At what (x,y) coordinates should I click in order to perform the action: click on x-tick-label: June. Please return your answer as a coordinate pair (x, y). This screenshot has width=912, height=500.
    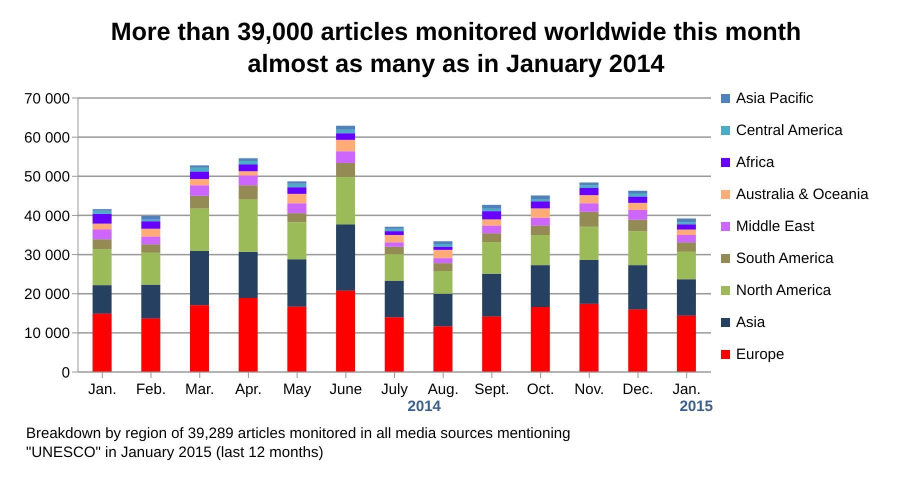
    Looking at the image, I should click on (346, 389).